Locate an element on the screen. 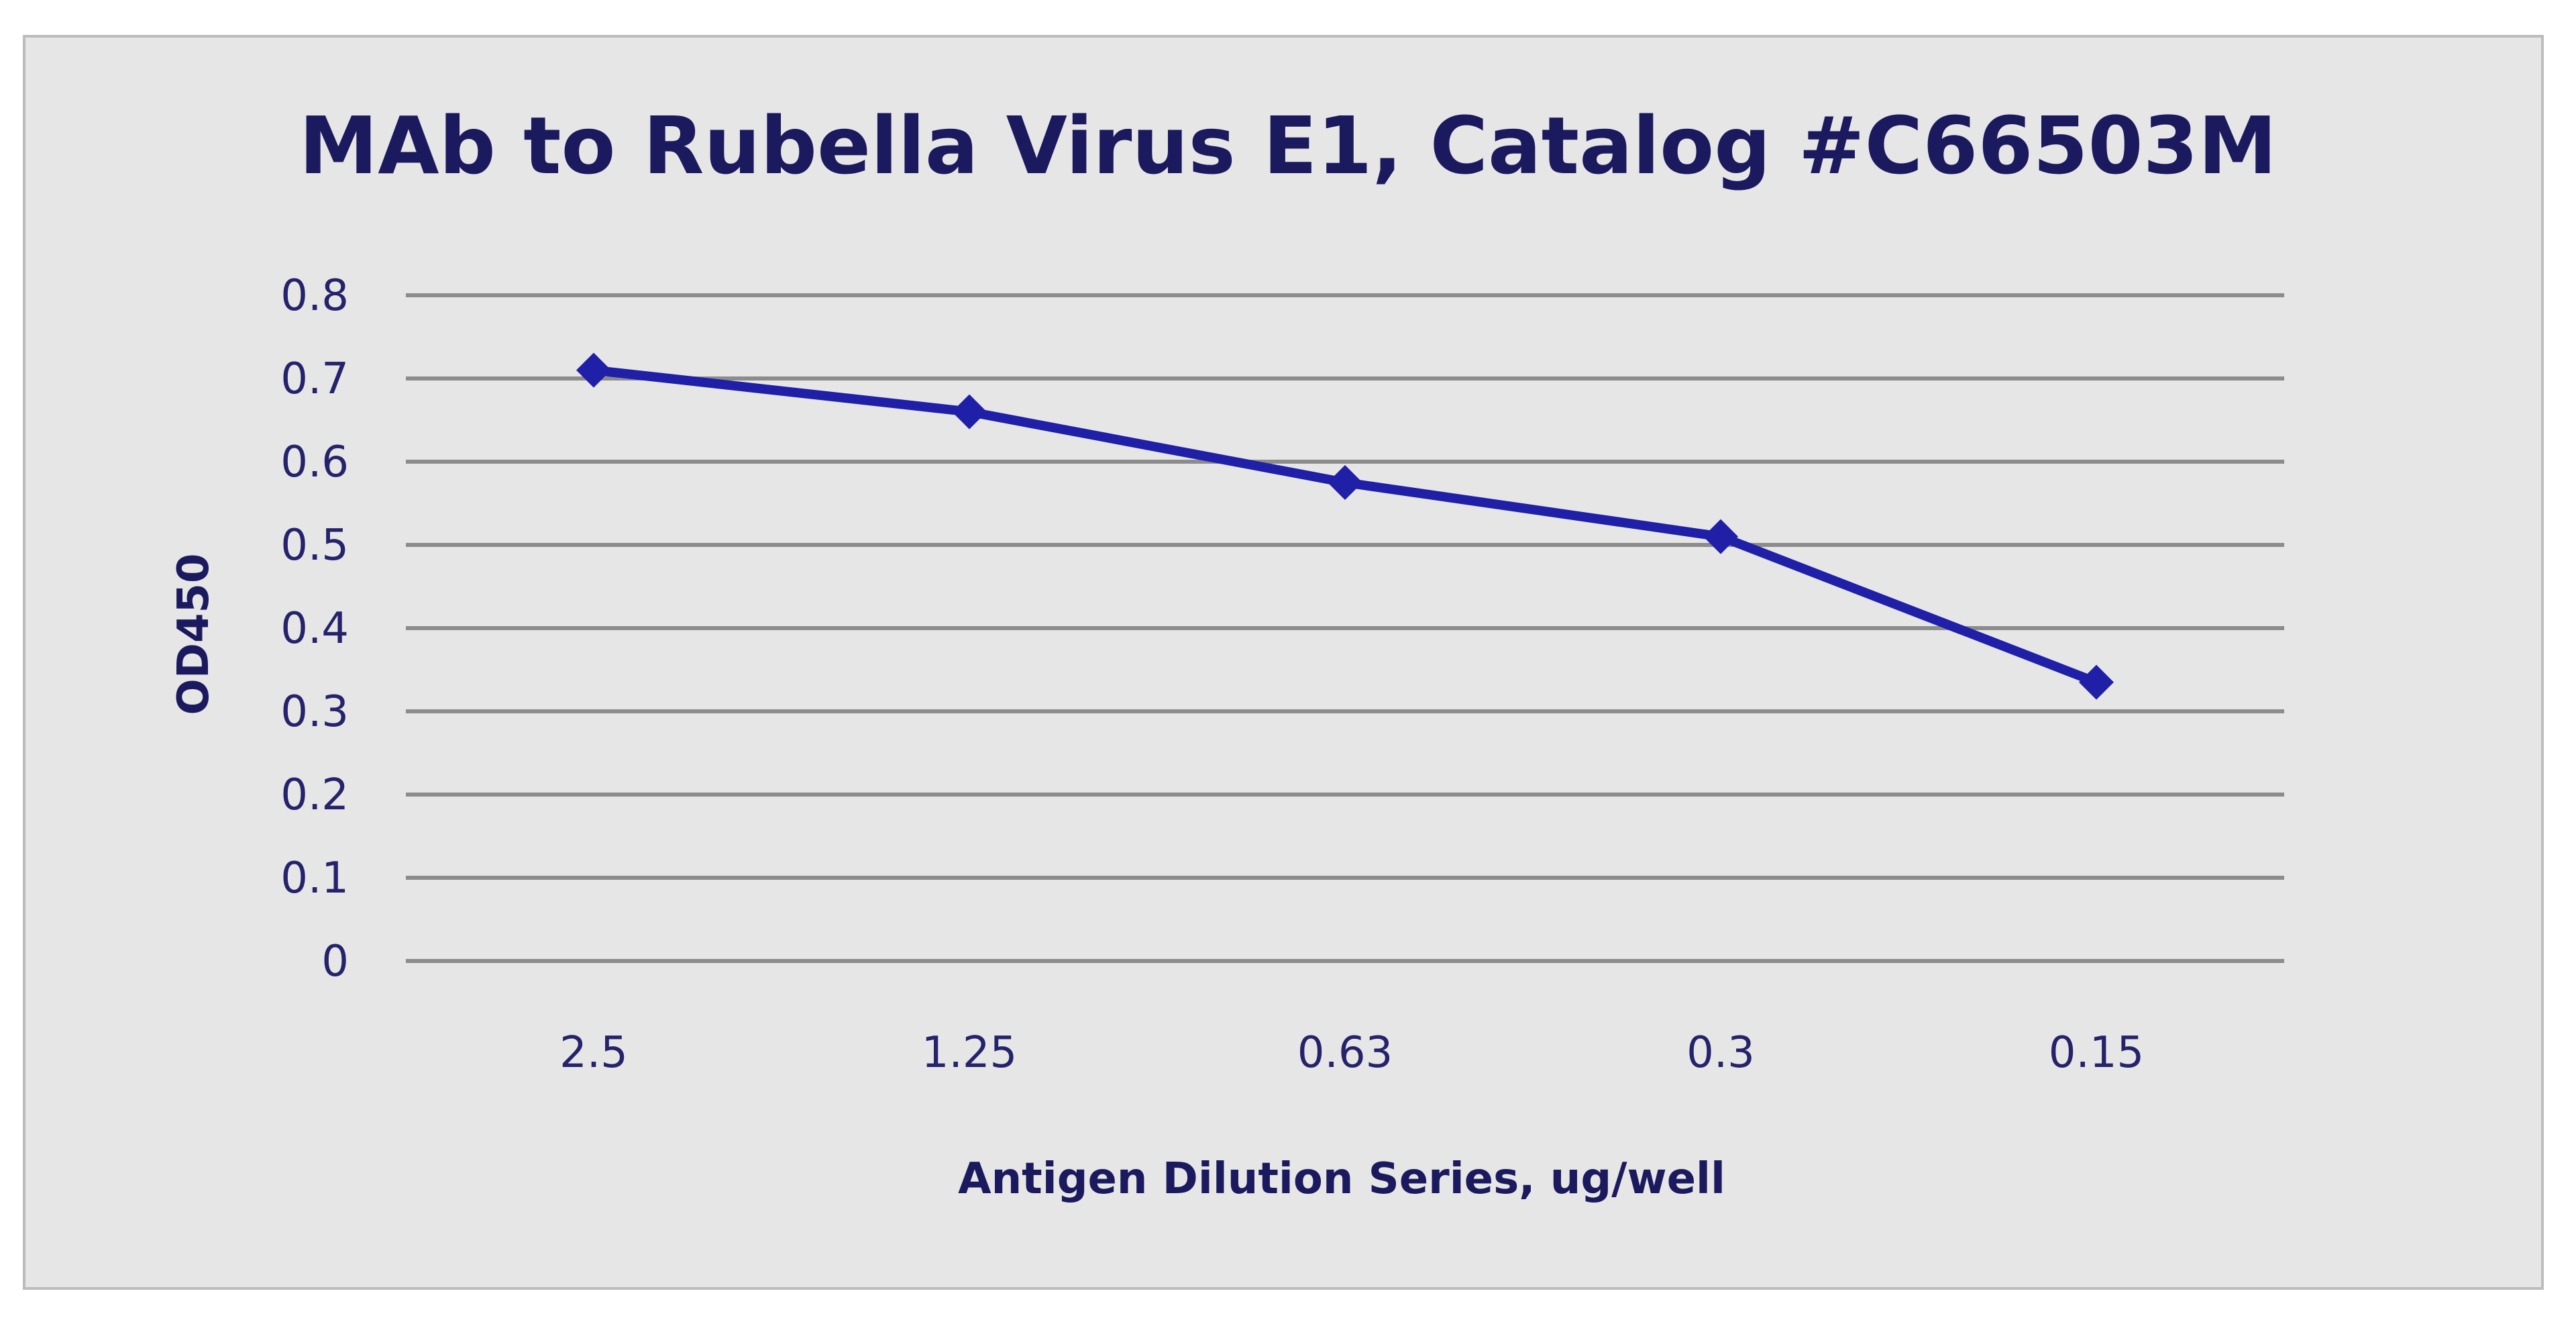 This screenshot has height=1320, width=2576. y-tick-label: 0.2 is located at coordinates (314, 795).